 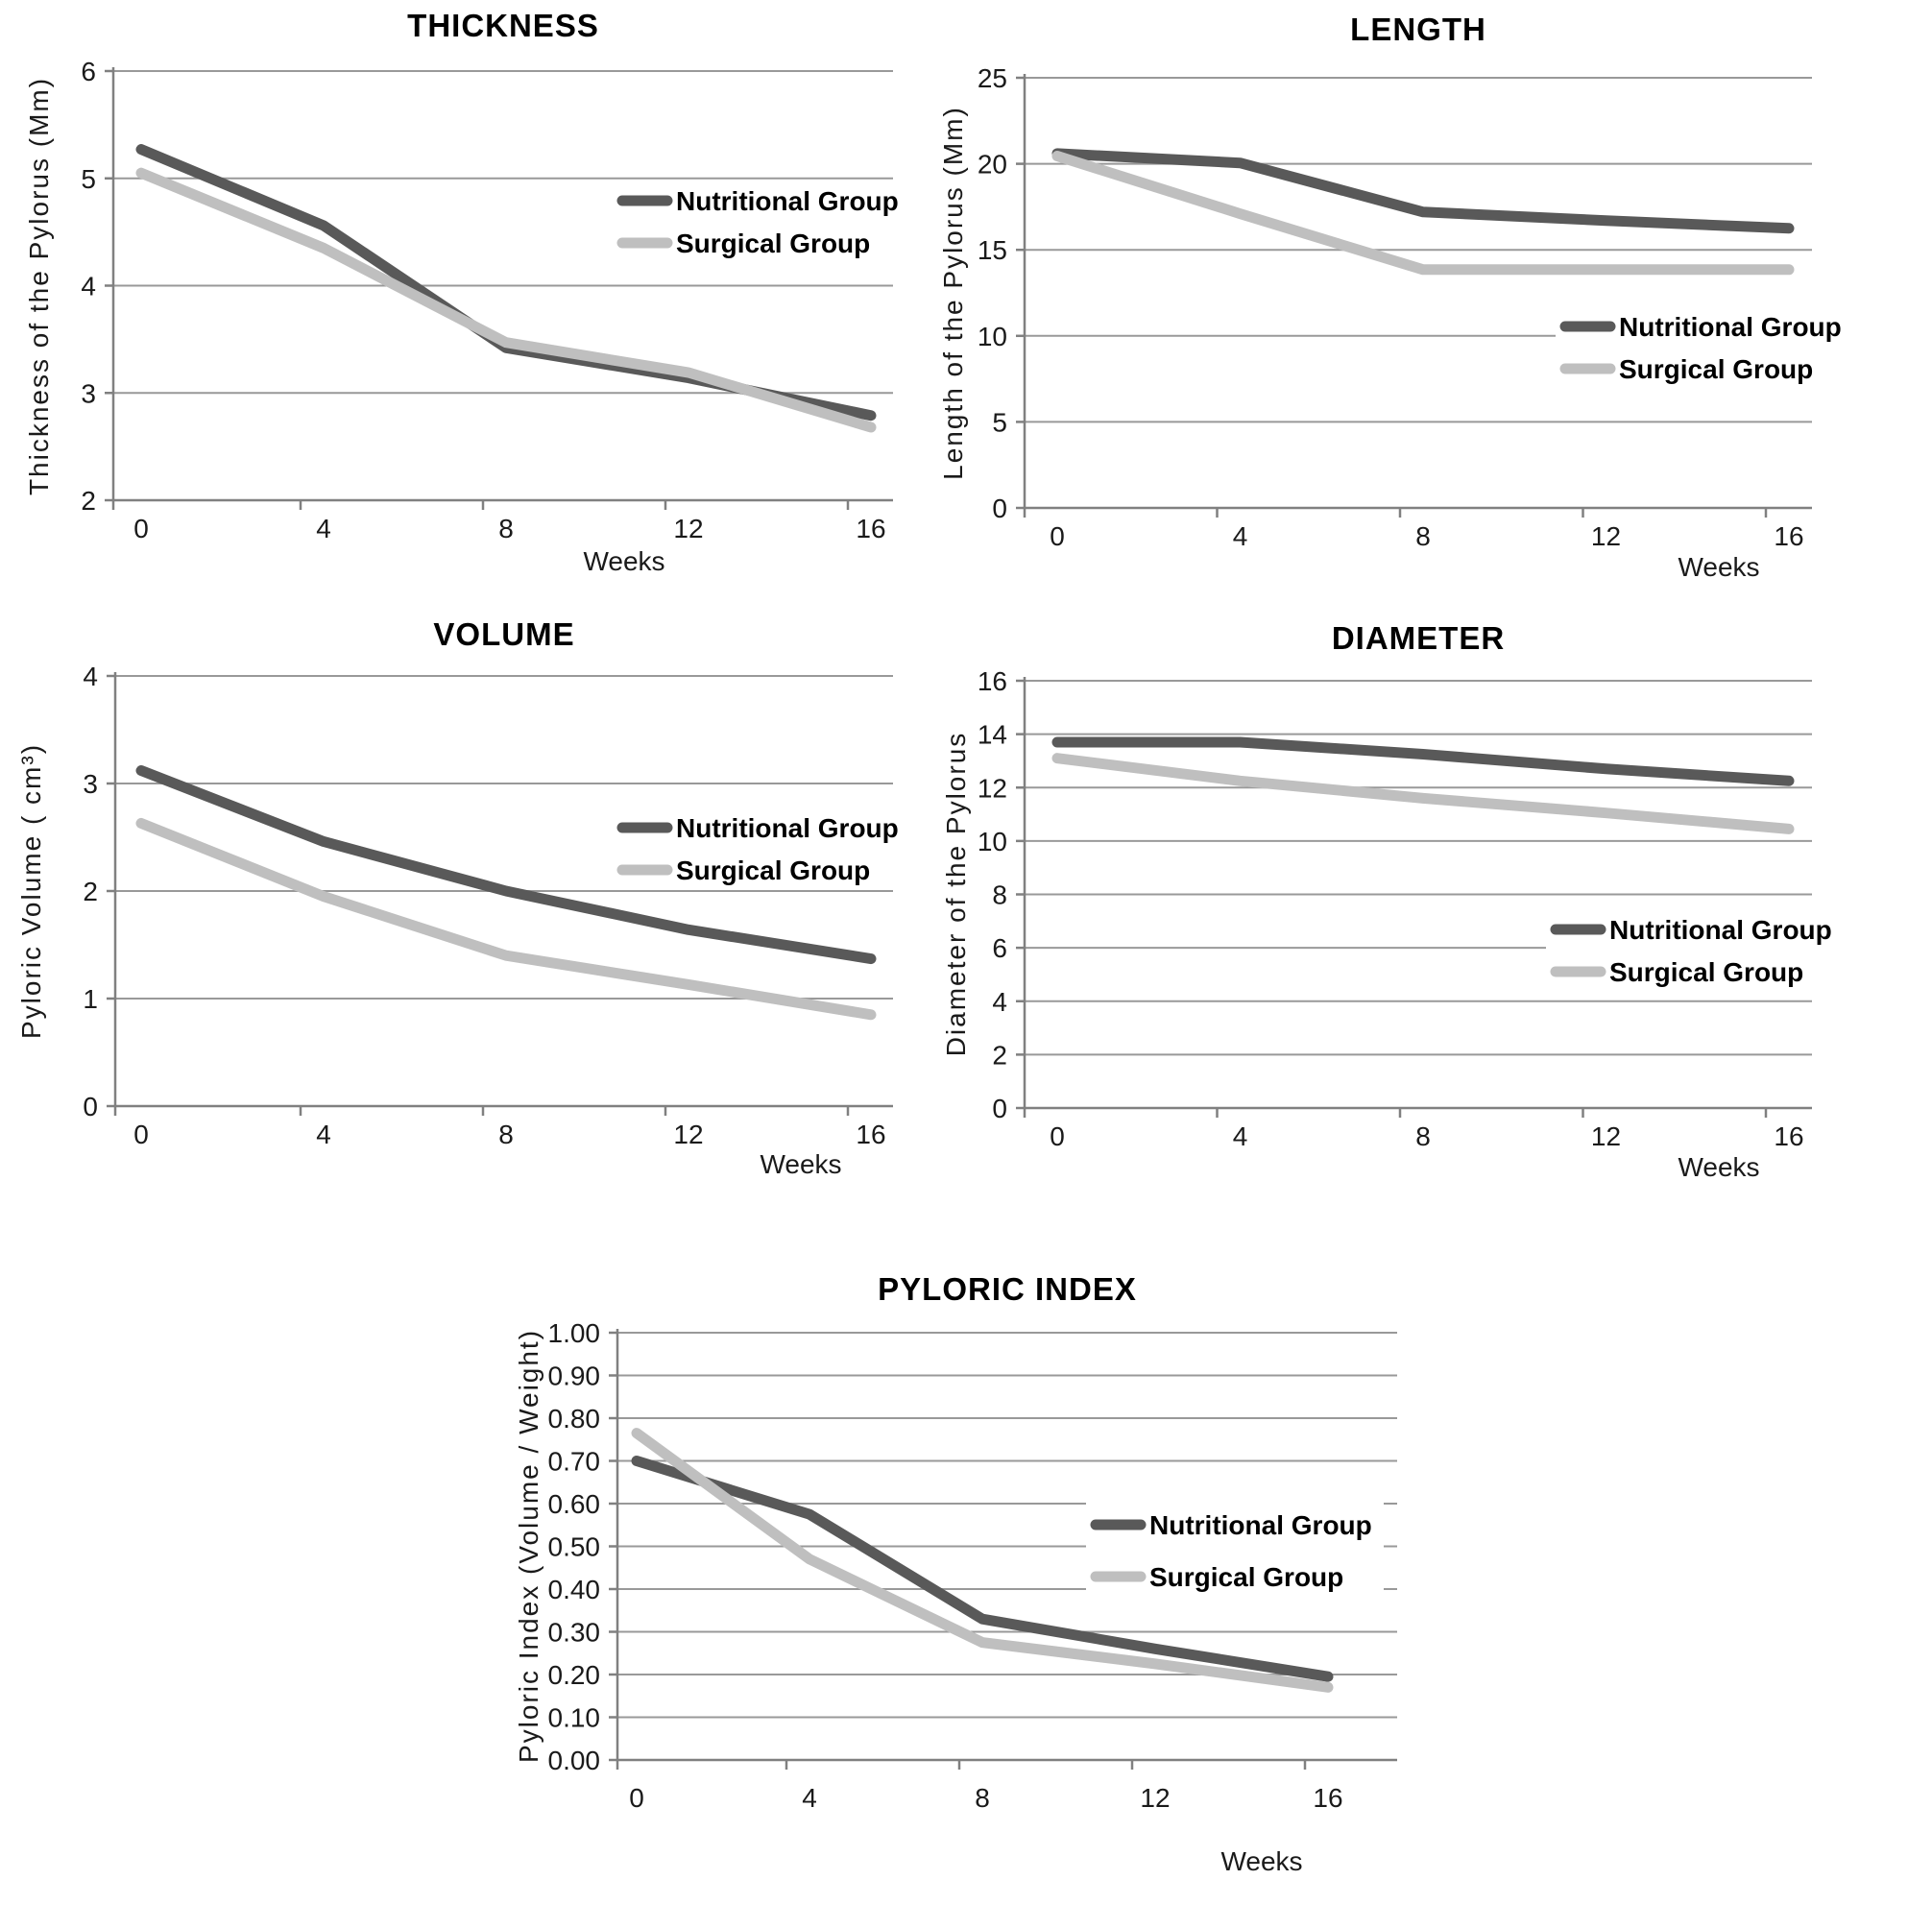 I want to click on length-y-tick-label: 25, so click(x=992, y=78).